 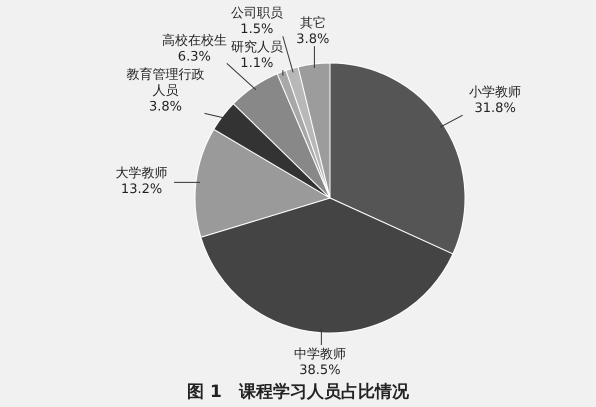 I want to click on text: 图 1 课程学习人员占比情况, so click(x=298, y=392).